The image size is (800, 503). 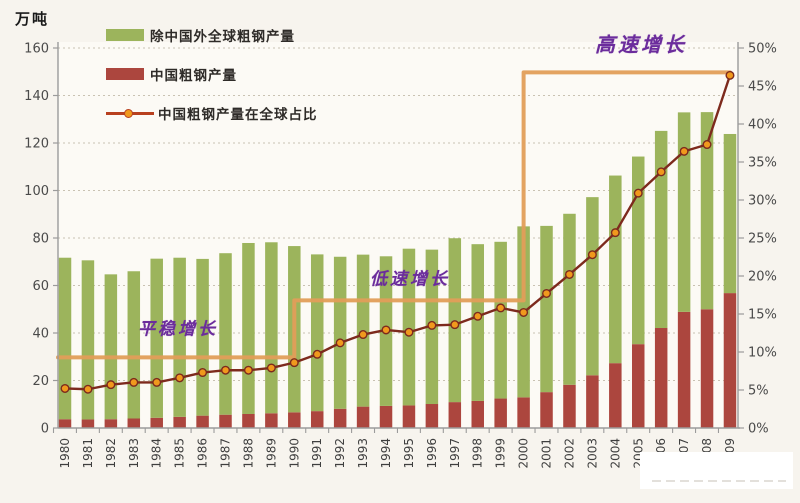 I want to click on bar-china-2007, so click(x=684, y=369).